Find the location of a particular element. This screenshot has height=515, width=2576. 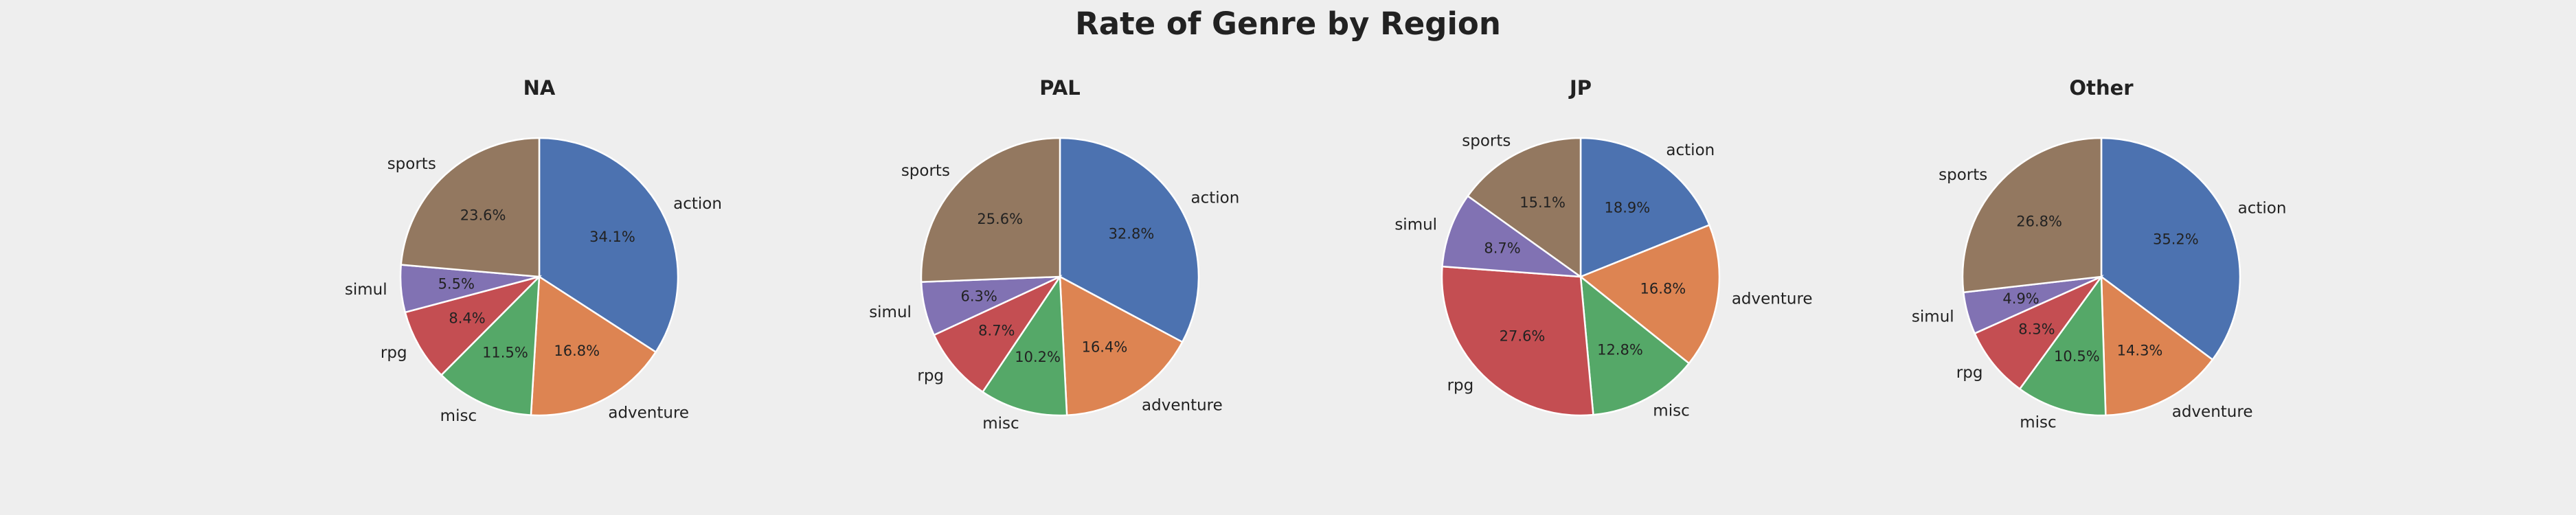

pie-slice-other-adventure is located at coordinates (2157, 346).